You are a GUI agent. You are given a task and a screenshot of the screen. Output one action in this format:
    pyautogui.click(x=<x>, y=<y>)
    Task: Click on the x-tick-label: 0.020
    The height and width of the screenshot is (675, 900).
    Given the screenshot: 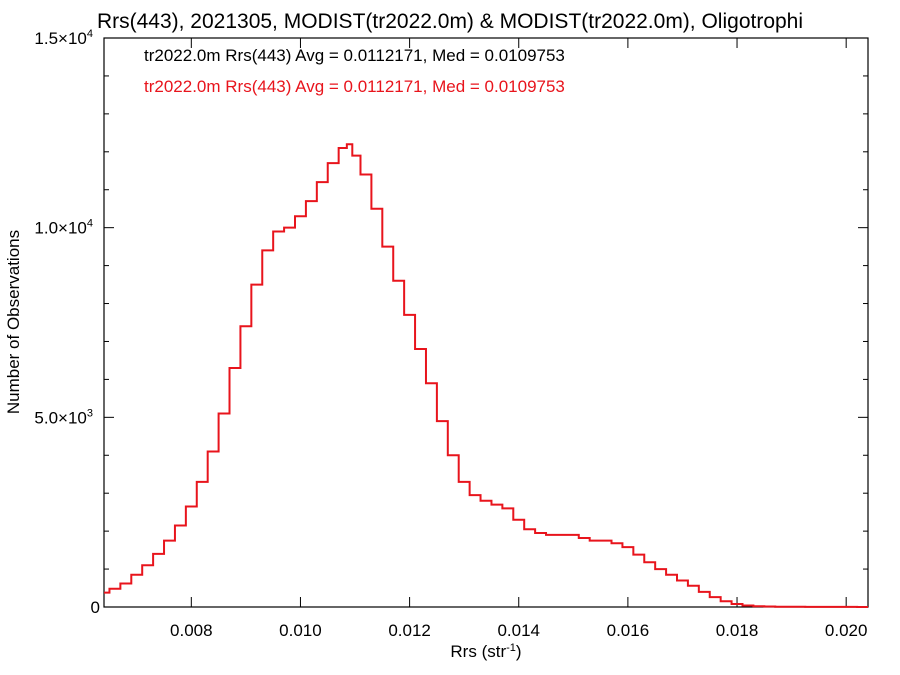 What is the action you would take?
    pyautogui.click(x=846, y=630)
    